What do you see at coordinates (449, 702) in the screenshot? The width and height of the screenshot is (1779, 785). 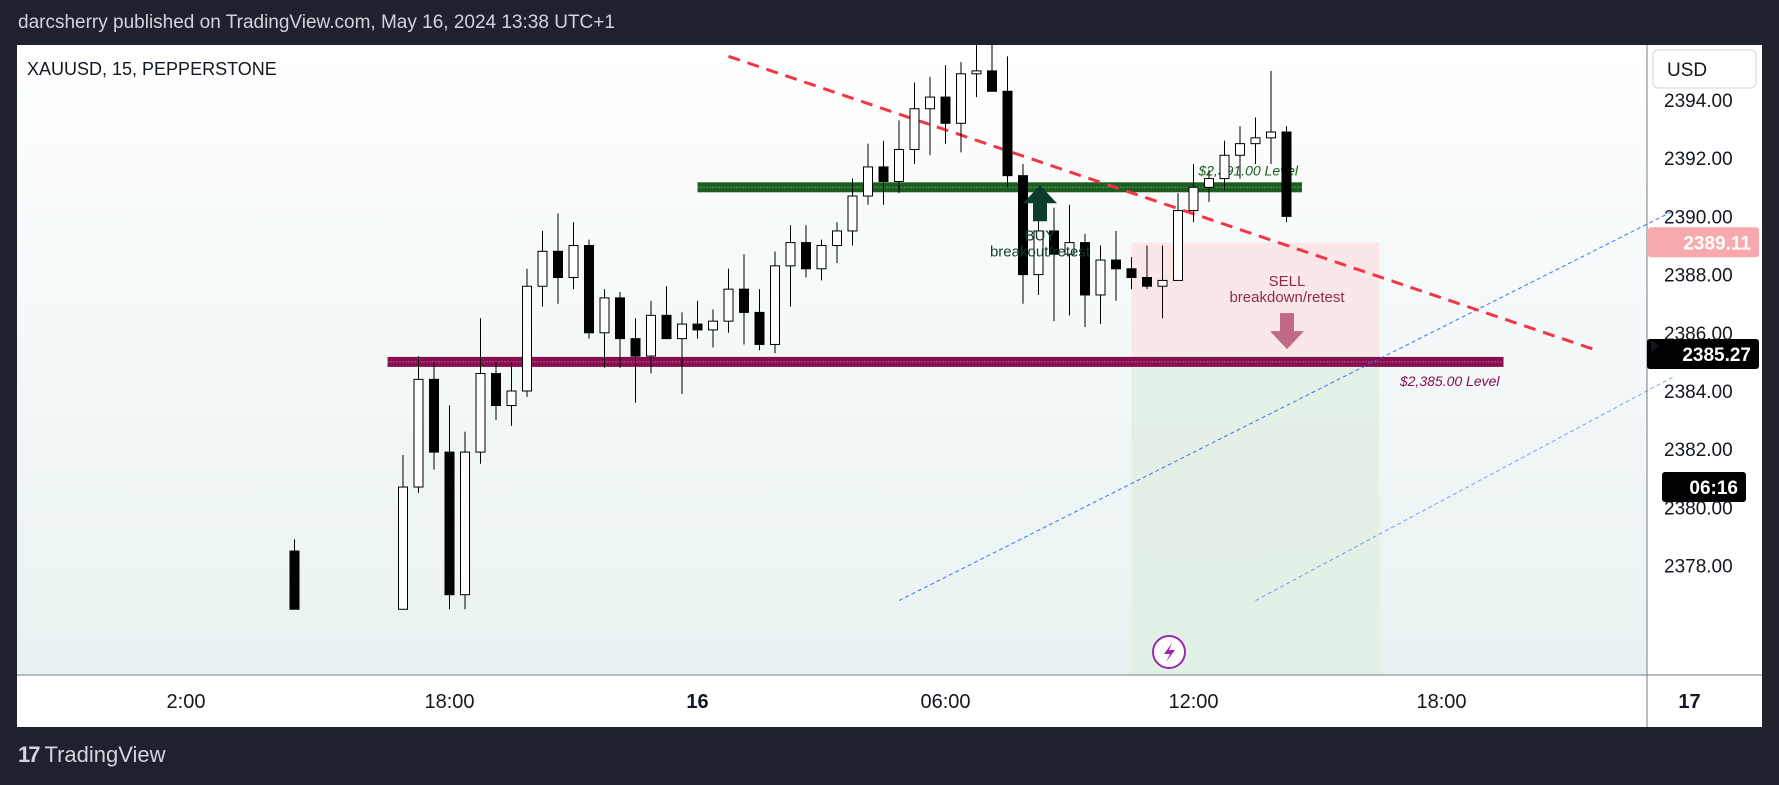 I see `x-tick-label: 18:00` at bounding box center [449, 702].